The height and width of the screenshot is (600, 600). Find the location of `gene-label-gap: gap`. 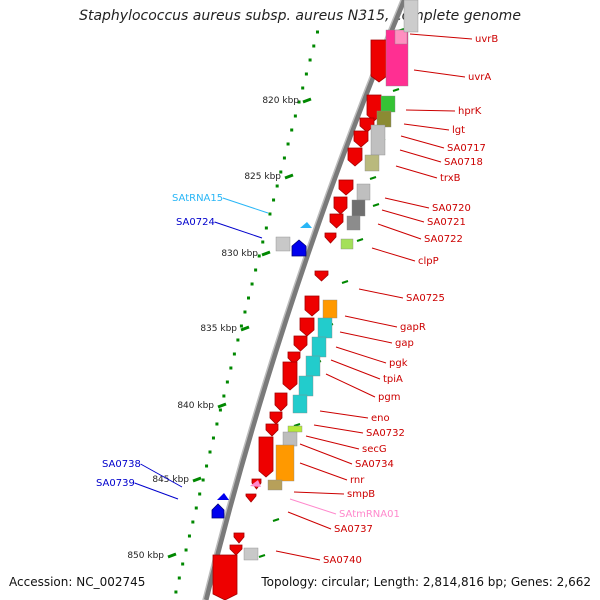

gene-label-gap: gap is located at coordinates (404, 343).